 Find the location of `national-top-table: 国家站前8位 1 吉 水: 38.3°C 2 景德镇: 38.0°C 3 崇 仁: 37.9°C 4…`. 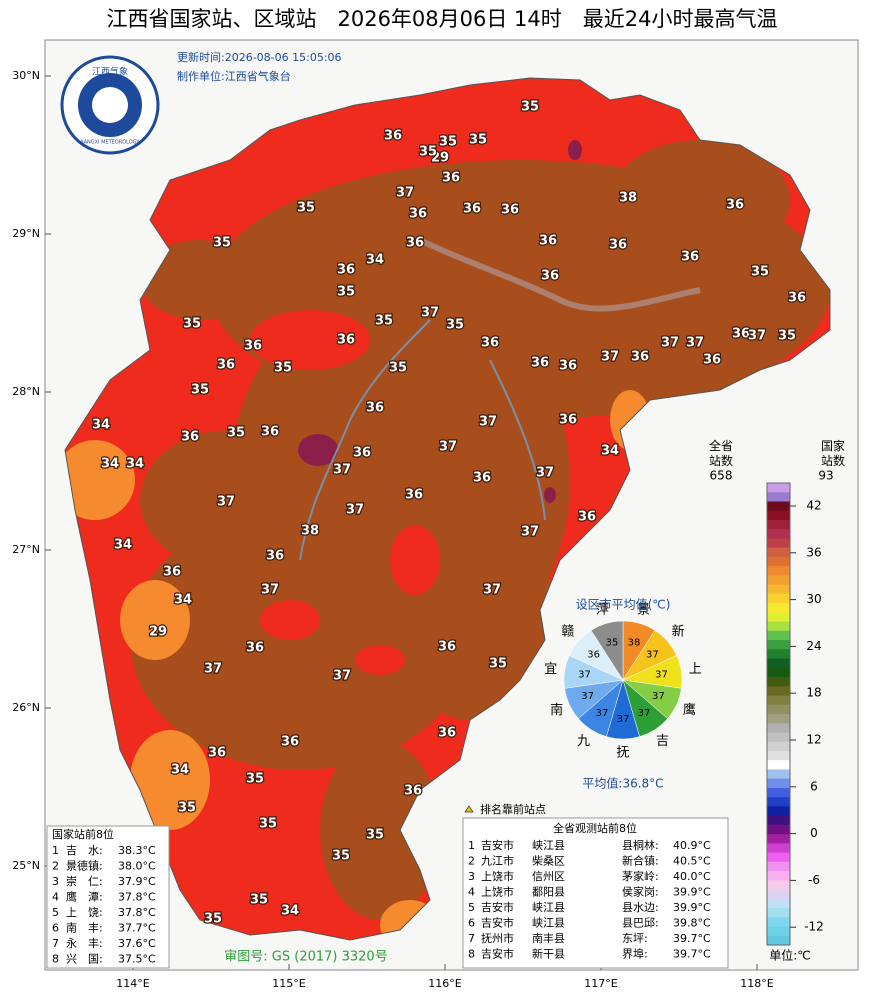

national-top-table: 国家站前8位 1 吉 水: 38.3°C 2 景德镇: 38.0°C 3 崇 仁: 37.9°C 4… is located at coordinates (108, 897).